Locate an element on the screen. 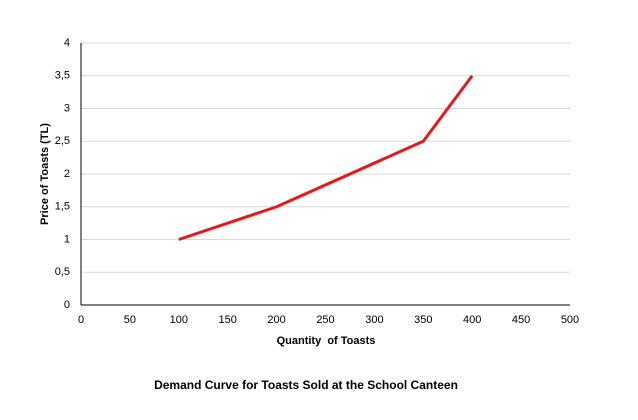  x-tick-label: 50 is located at coordinates (130, 320).